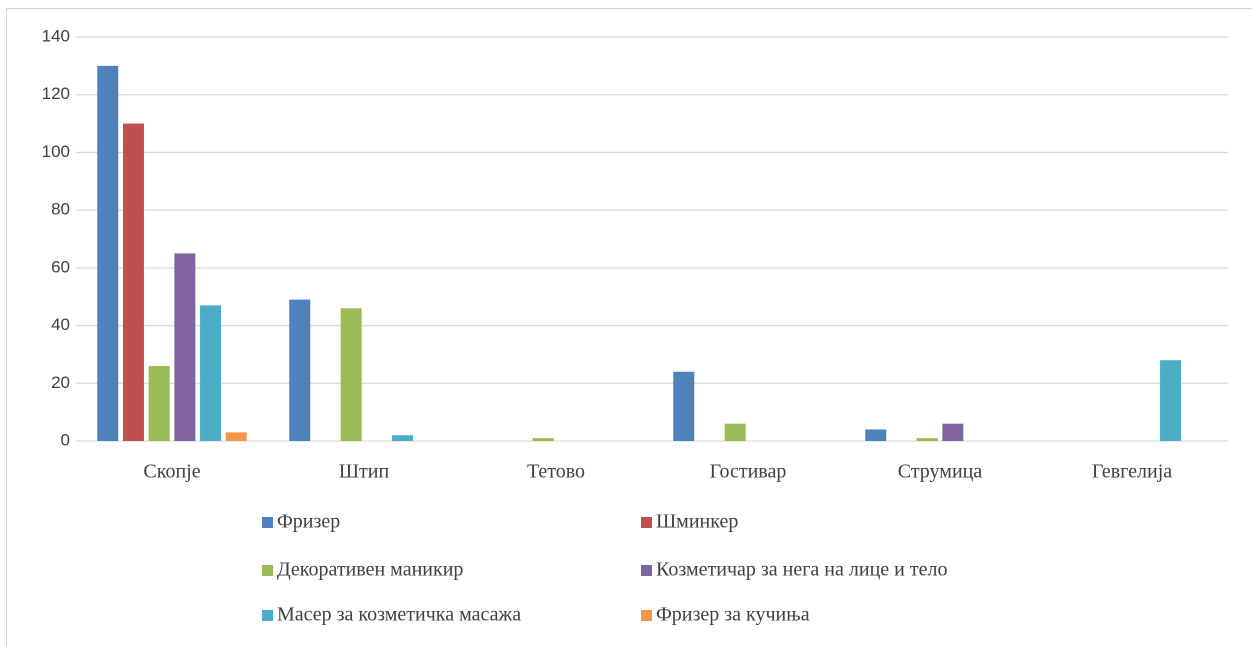  I want to click on y-tick-label: 140, so click(56, 35).